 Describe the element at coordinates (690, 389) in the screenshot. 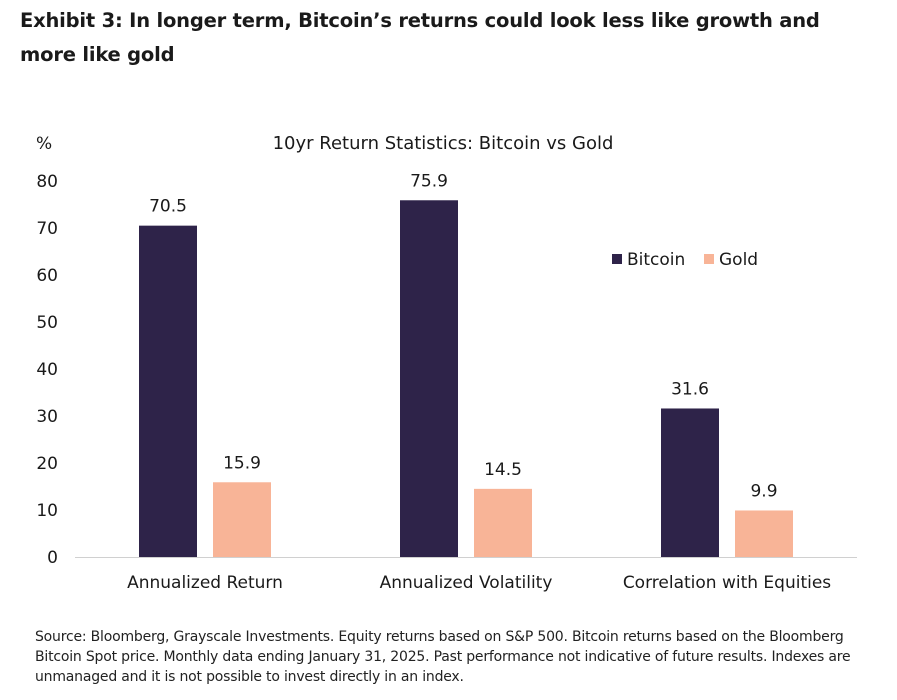

I see `data-label: 31.6` at that location.